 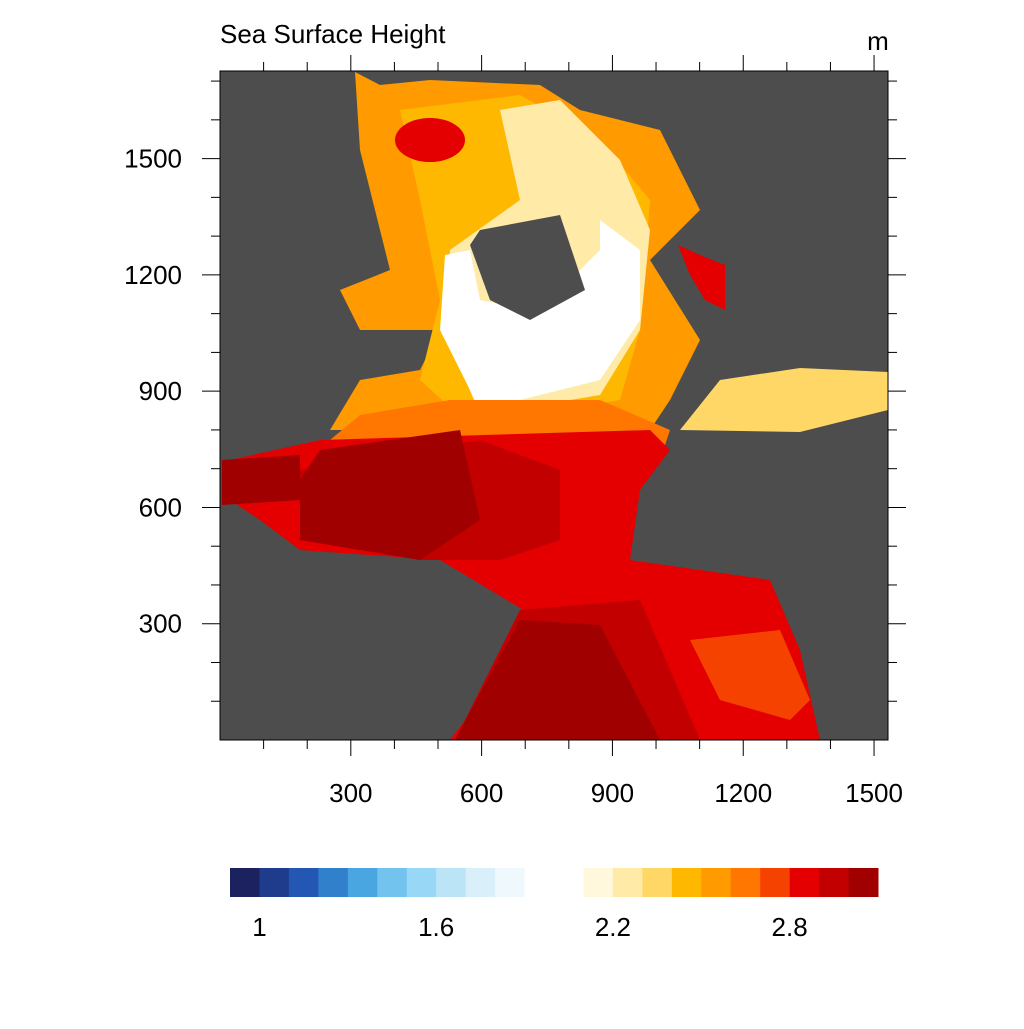 I want to click on y-tick-label: 600, so click(x=160, y=507).